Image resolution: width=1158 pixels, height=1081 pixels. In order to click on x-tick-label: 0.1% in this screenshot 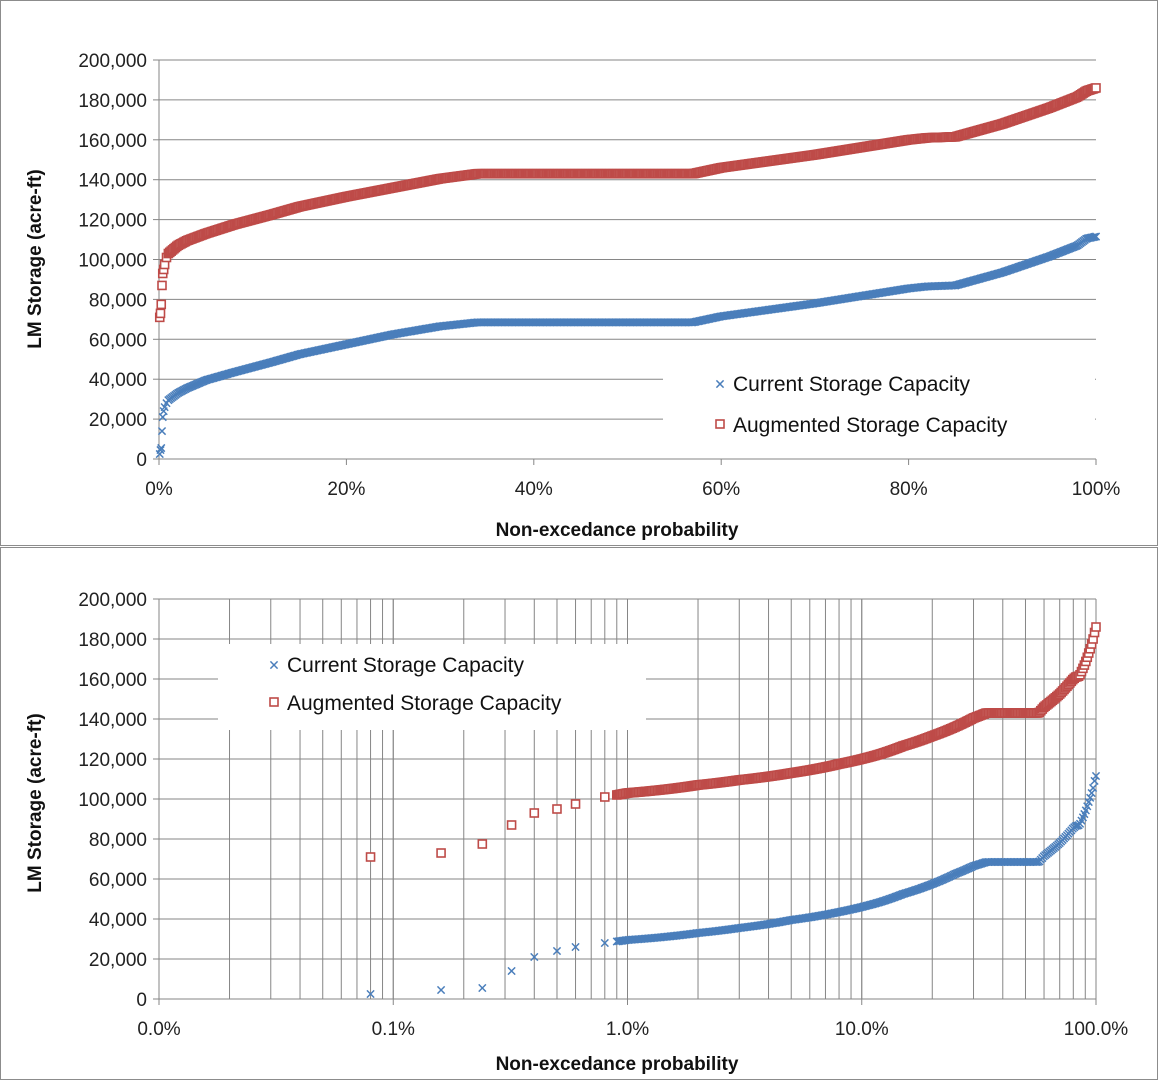, I will do `click(393, 1029)`.